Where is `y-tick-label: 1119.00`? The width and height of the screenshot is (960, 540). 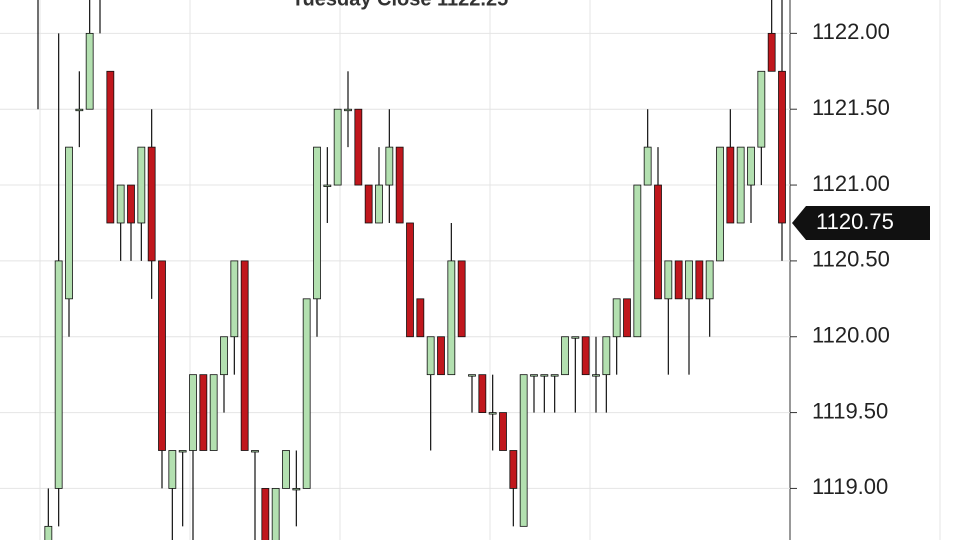
y-tick-label: 1119.00 is located at coordinates (850, 486).